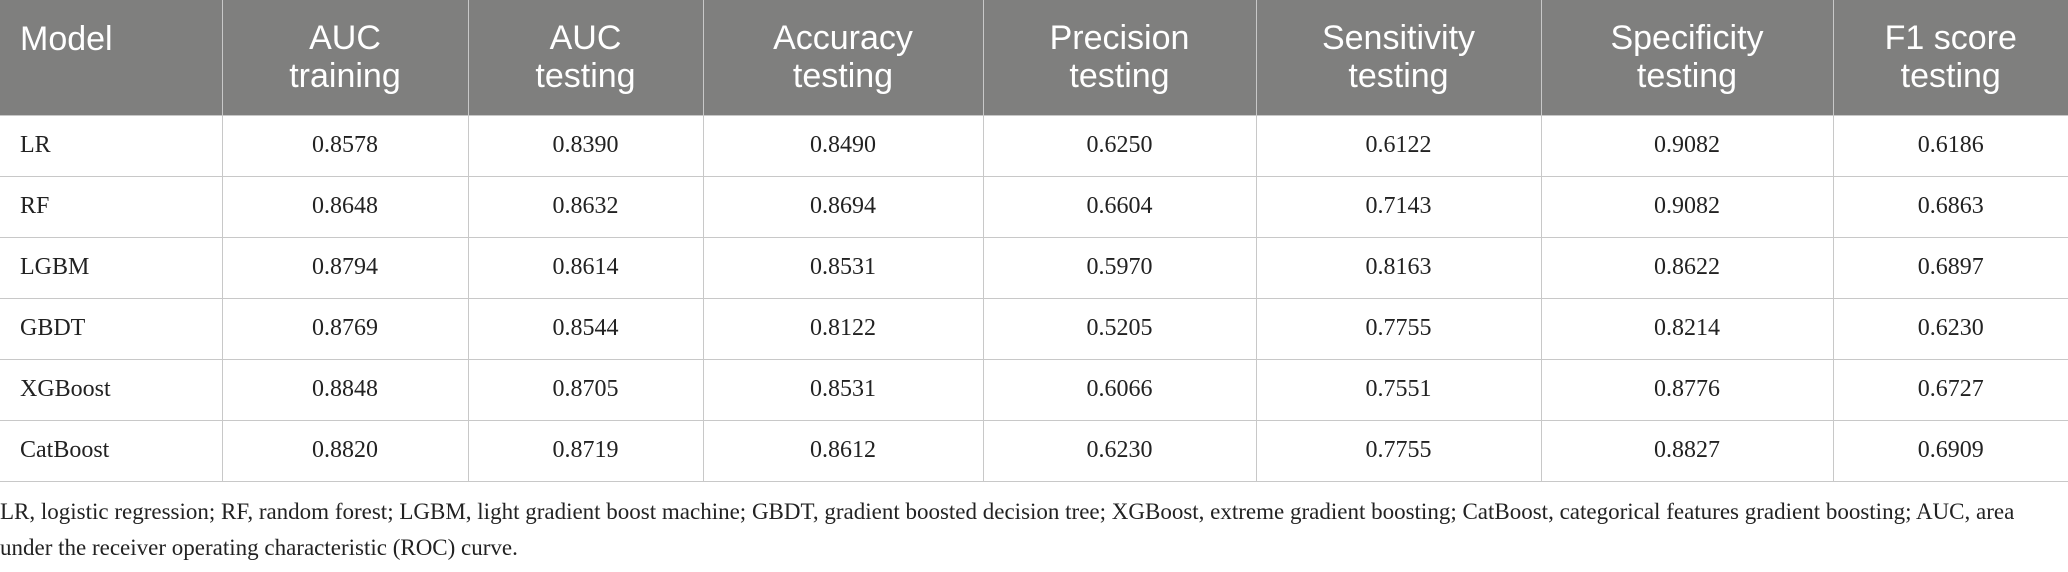 This screenshot has height=572, width=2068. I want to click on metric-cell: 0.8776, so click(1687, 389).